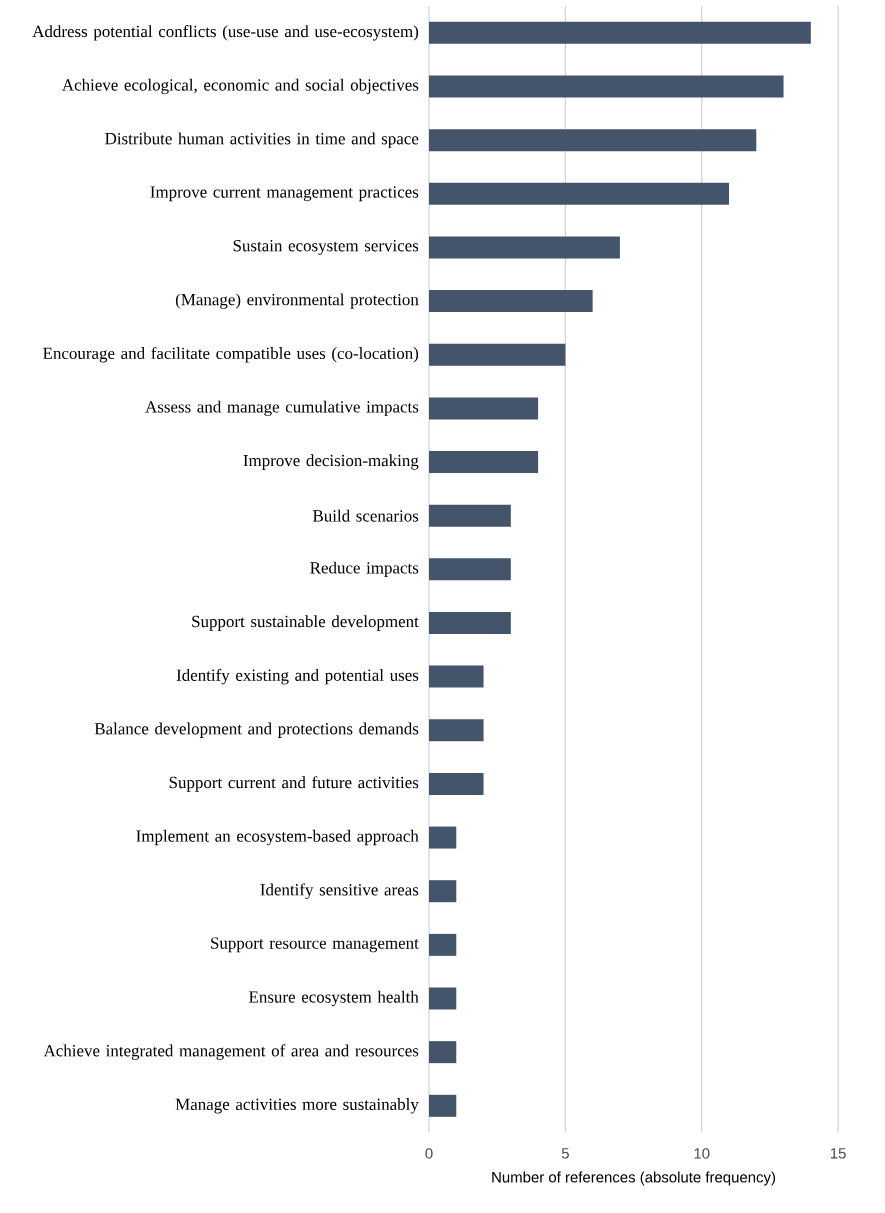  I want to click on x-axis-title: Number of references (absolute frequency), so click(634, 1178).